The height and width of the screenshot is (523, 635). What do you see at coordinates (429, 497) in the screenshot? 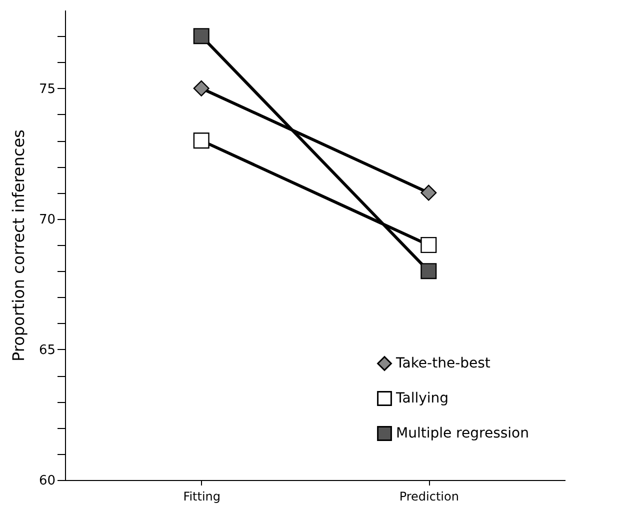
I see `x-tick-label: Prediction` at bounding box center [429, 497].